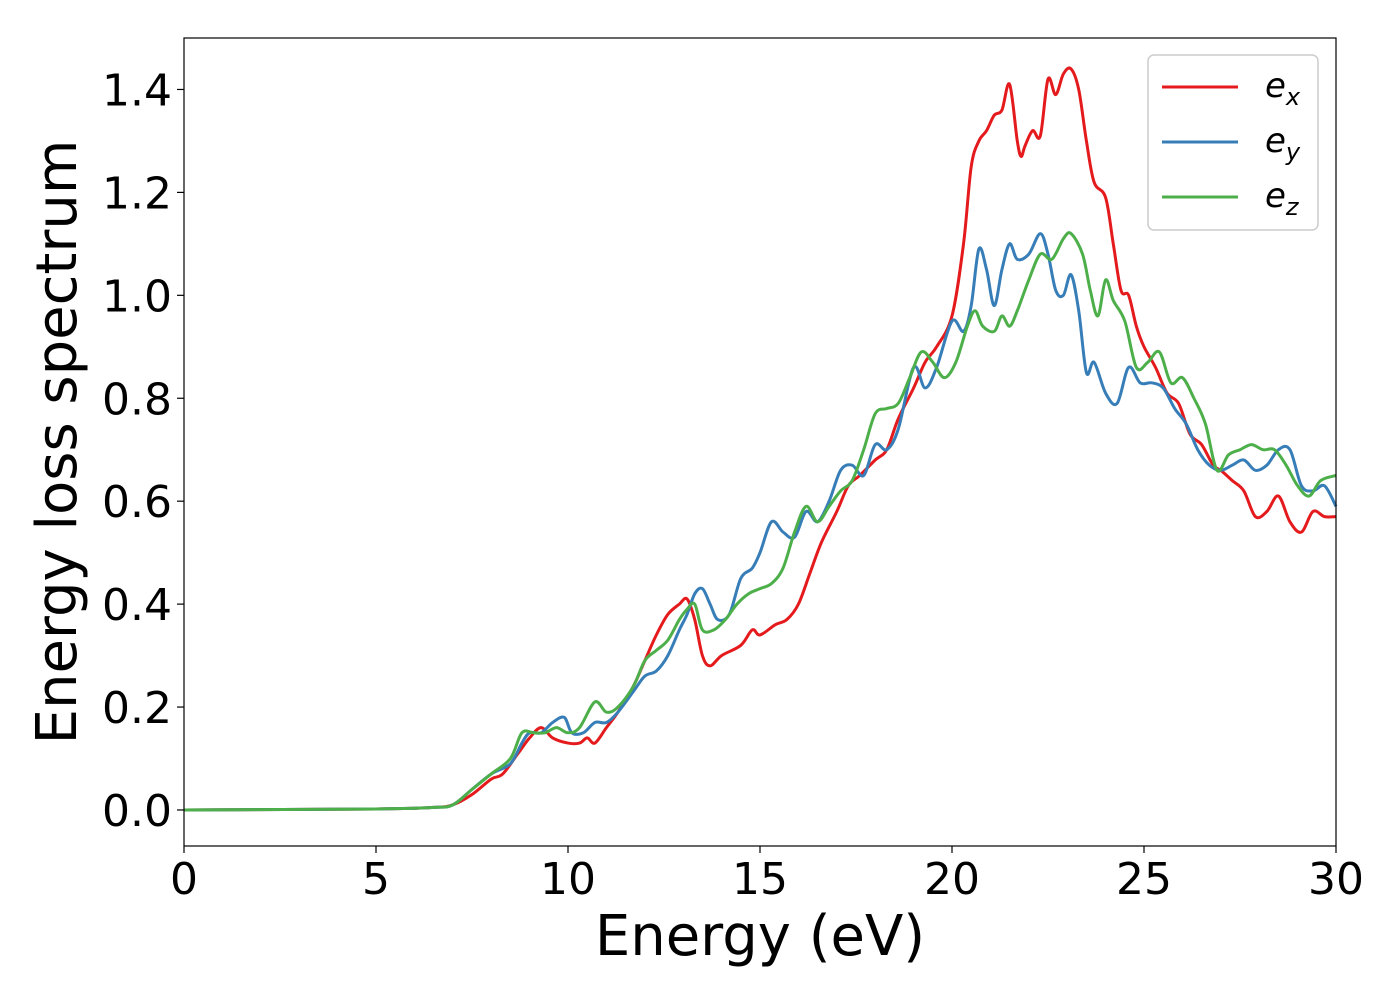  Describe the element at coordinates (1233, 142) in the screenshot. I see `legend: ex ey ez` at that location.